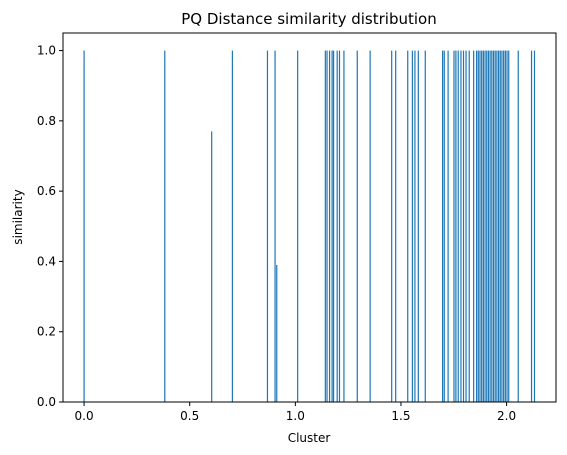 The width and height of the screenshot is (567, 455). I want to click on y-tick-label: 1.0, so click(46, 51).